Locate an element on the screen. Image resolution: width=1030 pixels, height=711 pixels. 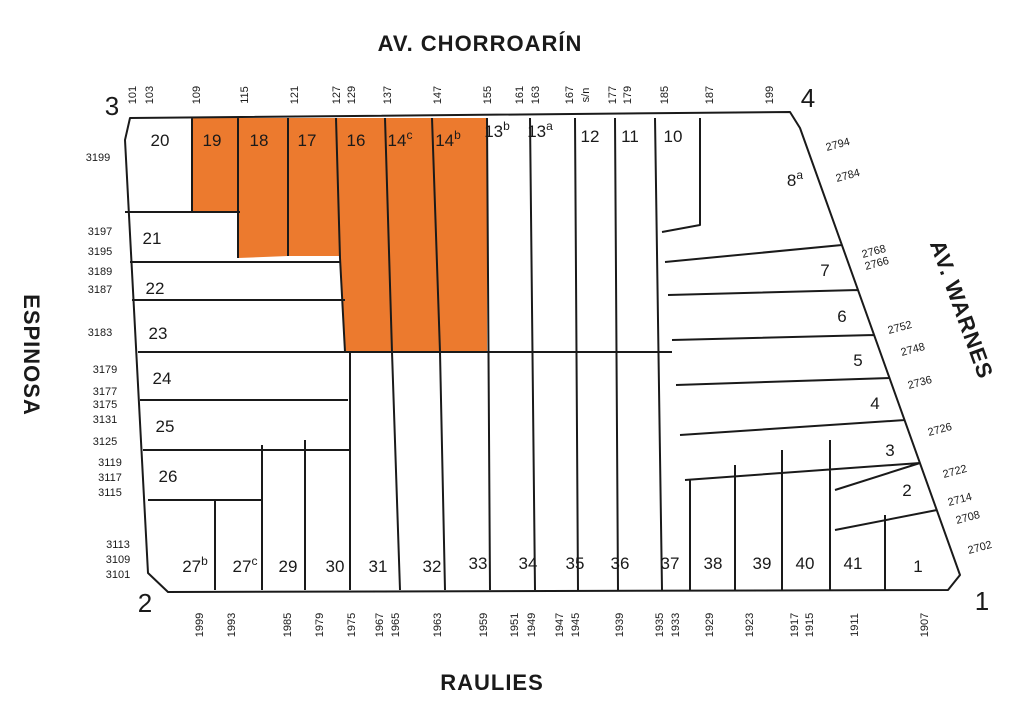
street-name: AV. CHORROARÍN is located at coordinates (480, 43).